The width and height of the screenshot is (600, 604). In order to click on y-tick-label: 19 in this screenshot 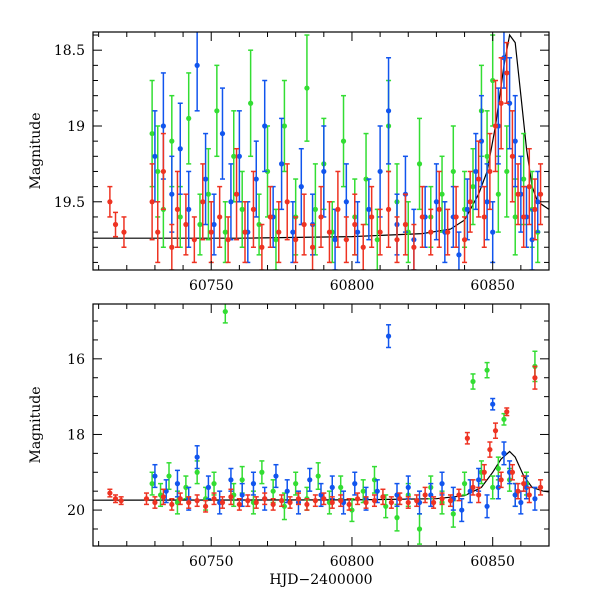, I will do `click(76, 127)`.